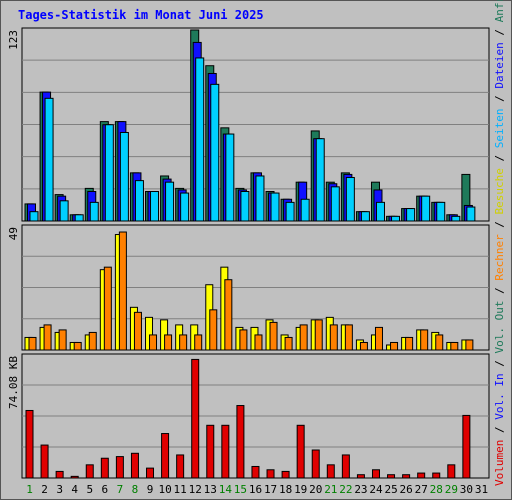 The width and height of the screenshot is (512, 500). What do you see at coordinates (481, 489) in the screenshot?
I see `x-tick-label: 31` at bounding box center [481, 489].